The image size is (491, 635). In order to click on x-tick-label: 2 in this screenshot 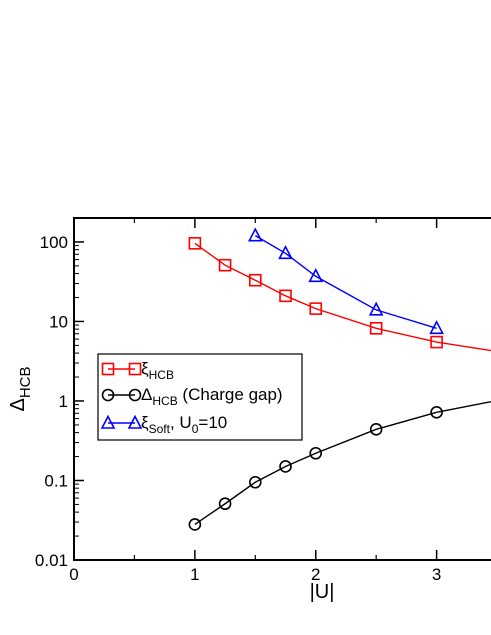, I will do `click(315, 574)`.